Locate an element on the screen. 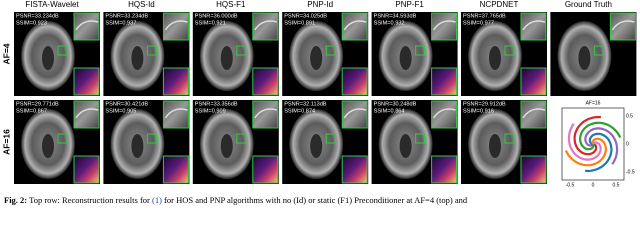 The width and height of the screenshot is (640, 240). column-header: HQS-Id is located at coordinates (141, 4).